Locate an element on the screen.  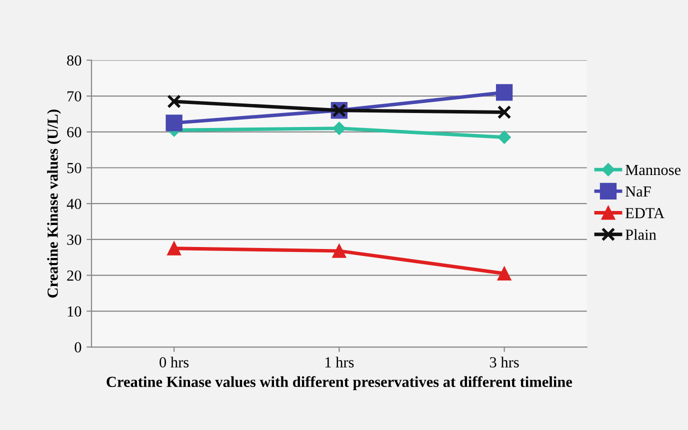
y-tick-label: 50 is located at coordinates (74, 168).